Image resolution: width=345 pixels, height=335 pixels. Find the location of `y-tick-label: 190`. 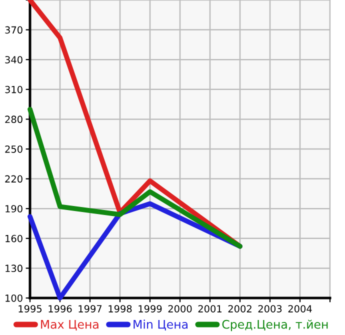

y-tick-label: 190 is located at coordinates (14, 208).